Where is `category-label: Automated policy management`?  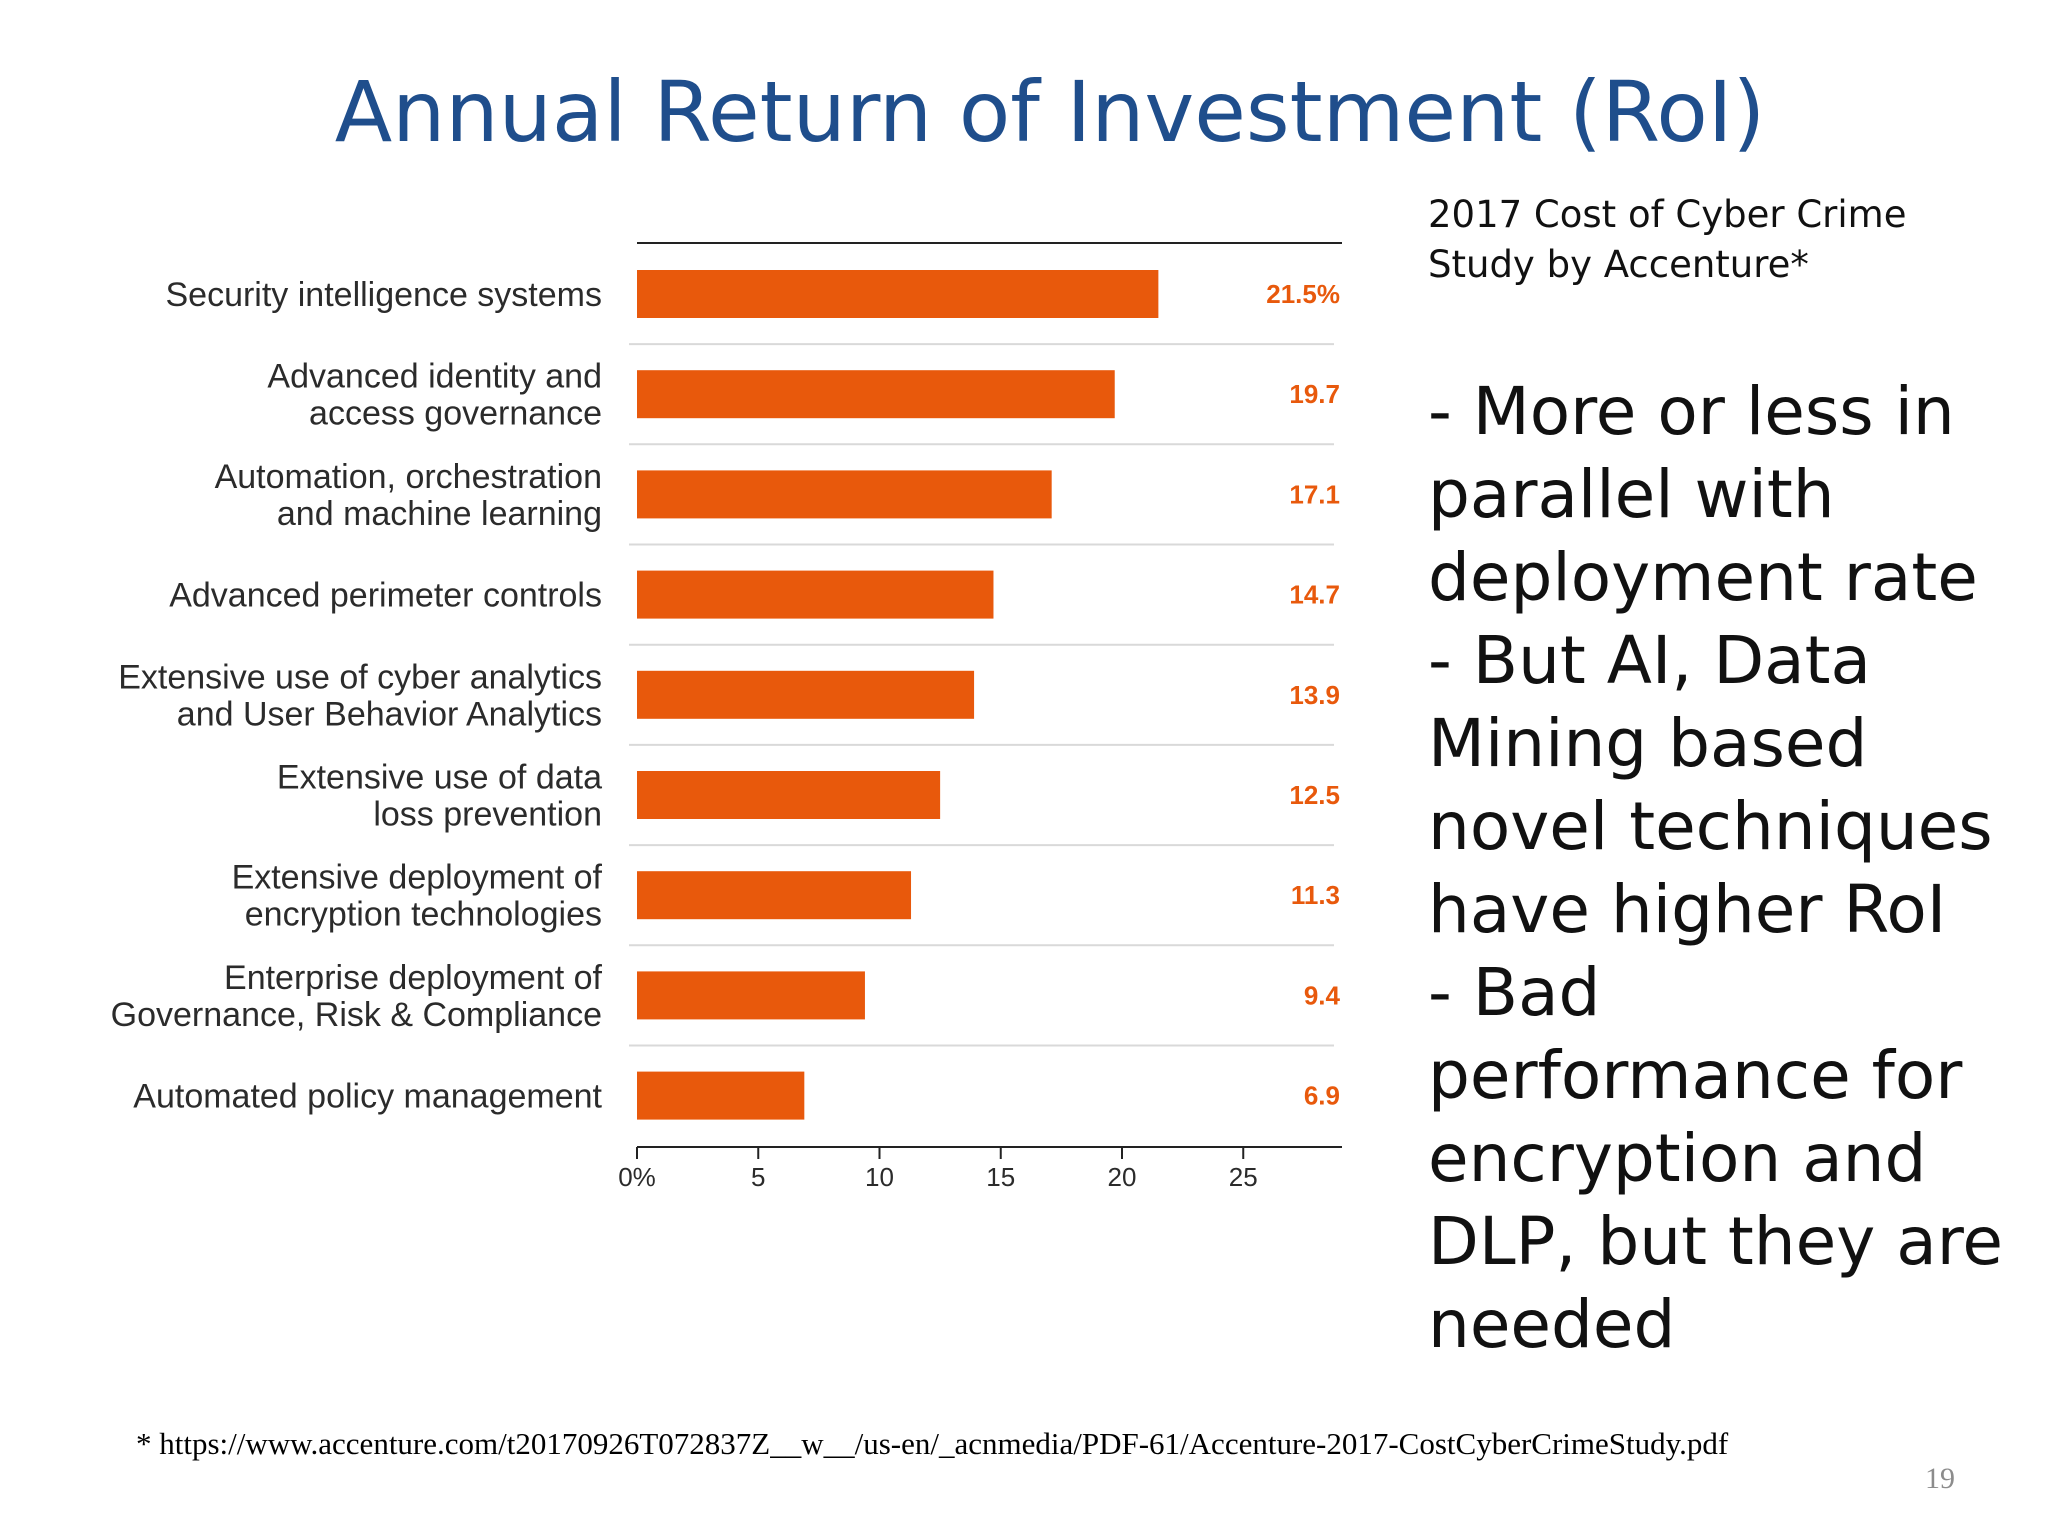 category-label: Automated policy management is located at coordinates (367, 1097).